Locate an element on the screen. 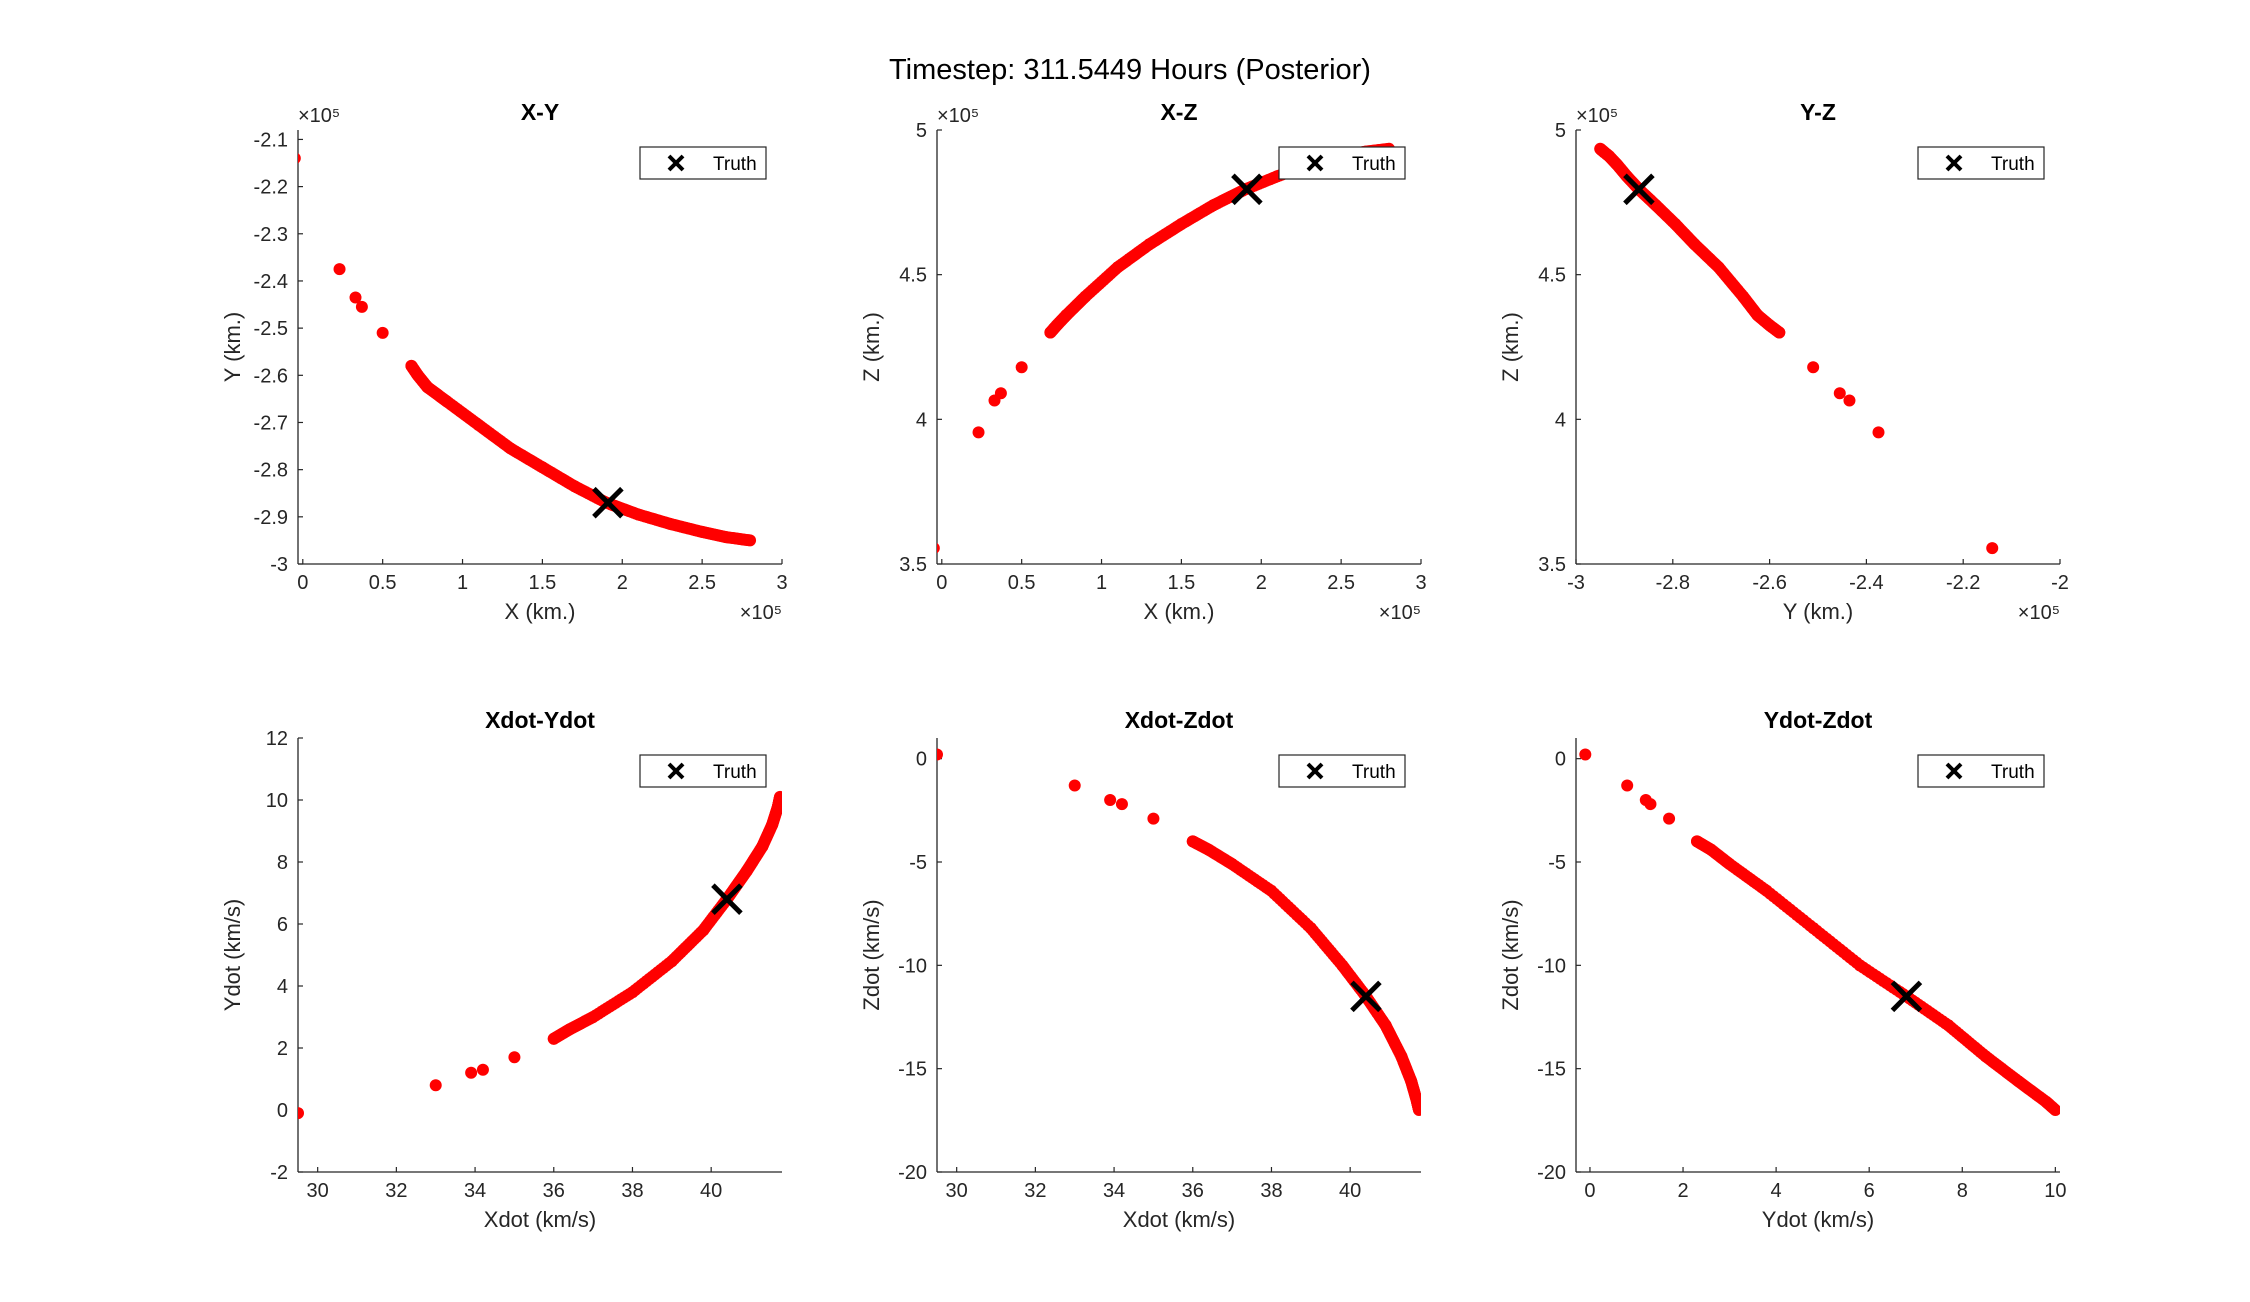  x-axis-label: Xdot (km/s) is located at coordinates (540, 1219).